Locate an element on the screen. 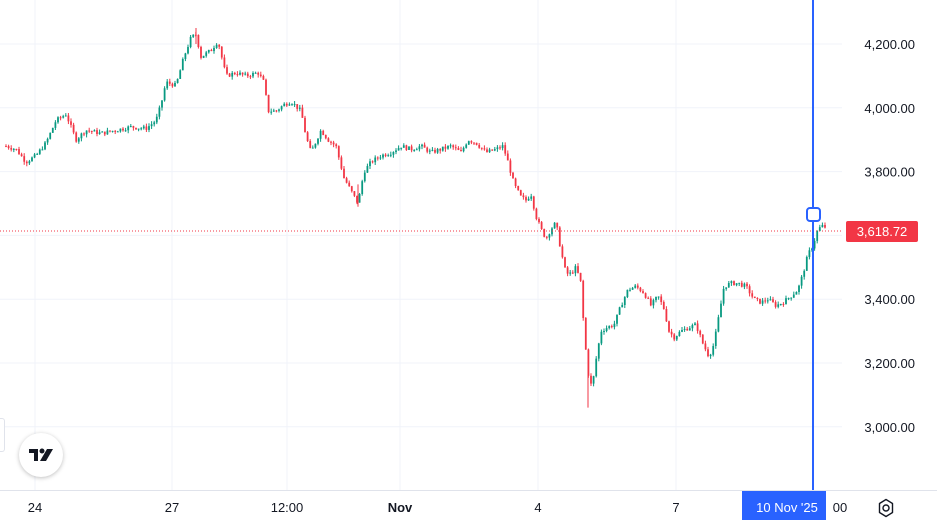 The image size is (937, 530). y-tick-label: 4,000.00 is located at coordinates (889, 108).